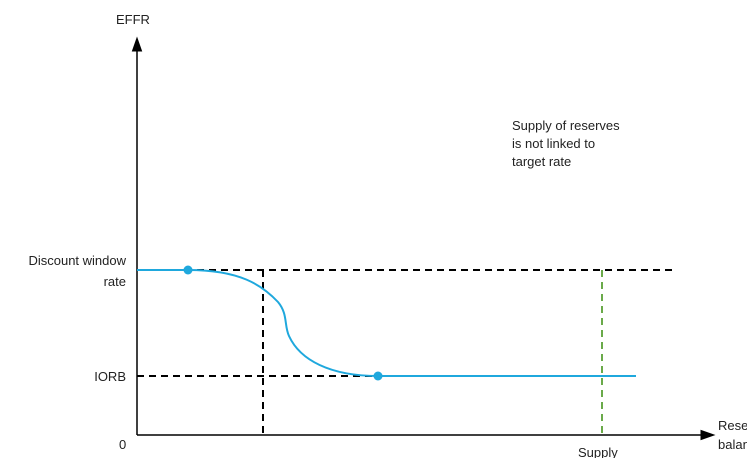 Image resolution: width=747 pixels, height=458 pixels. What do you see at coordinates (77, 260) in the screenshot?
I see `discount-window-label-line1: Discount window` at bounding box center [77, 260].